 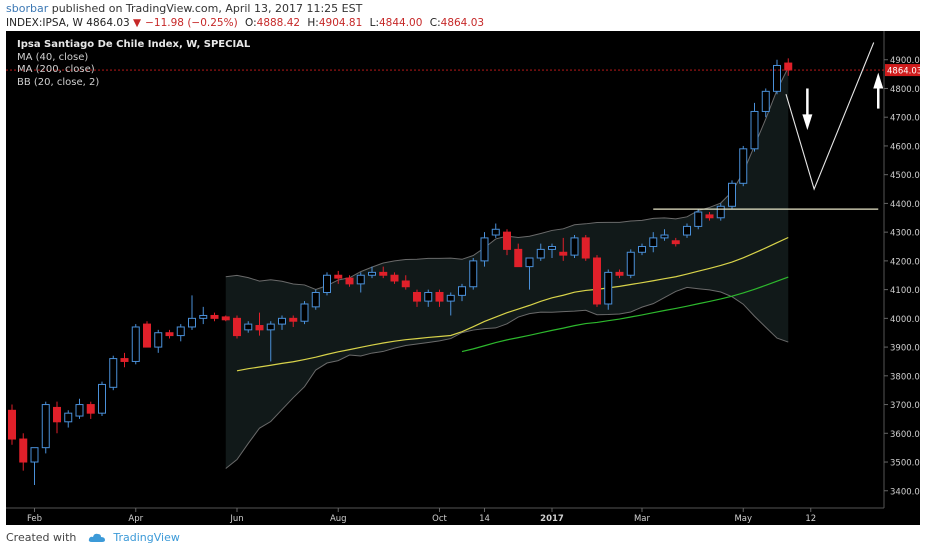 What do you see at coordinates (435, 23) in the screenshot?
I see `close-label: C:` at bounding box center [435, 23].